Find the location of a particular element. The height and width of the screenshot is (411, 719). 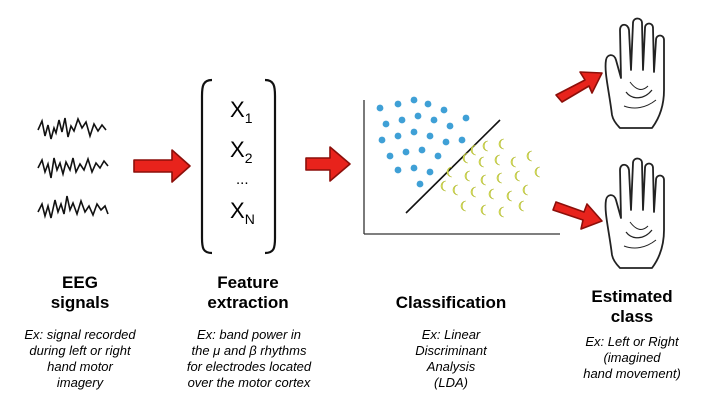

arrow-to-lower-hand is located at coordinates (577, 215).